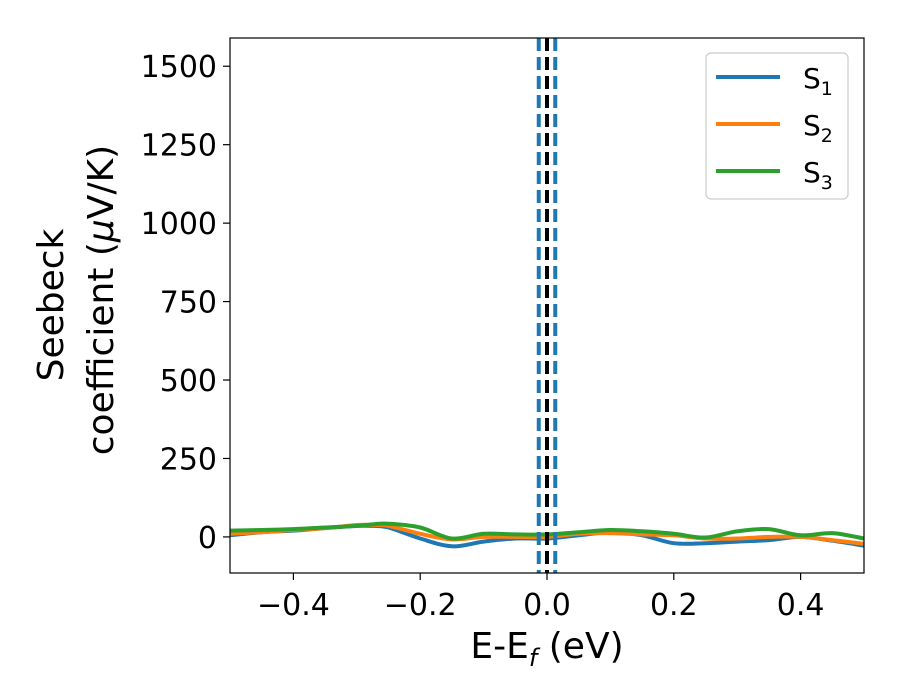 This screenshot has width=900, height=700. Describe the element at coordinates (674, 605) in the screenshot. I see `x-tick-label: 0.2` at that location.